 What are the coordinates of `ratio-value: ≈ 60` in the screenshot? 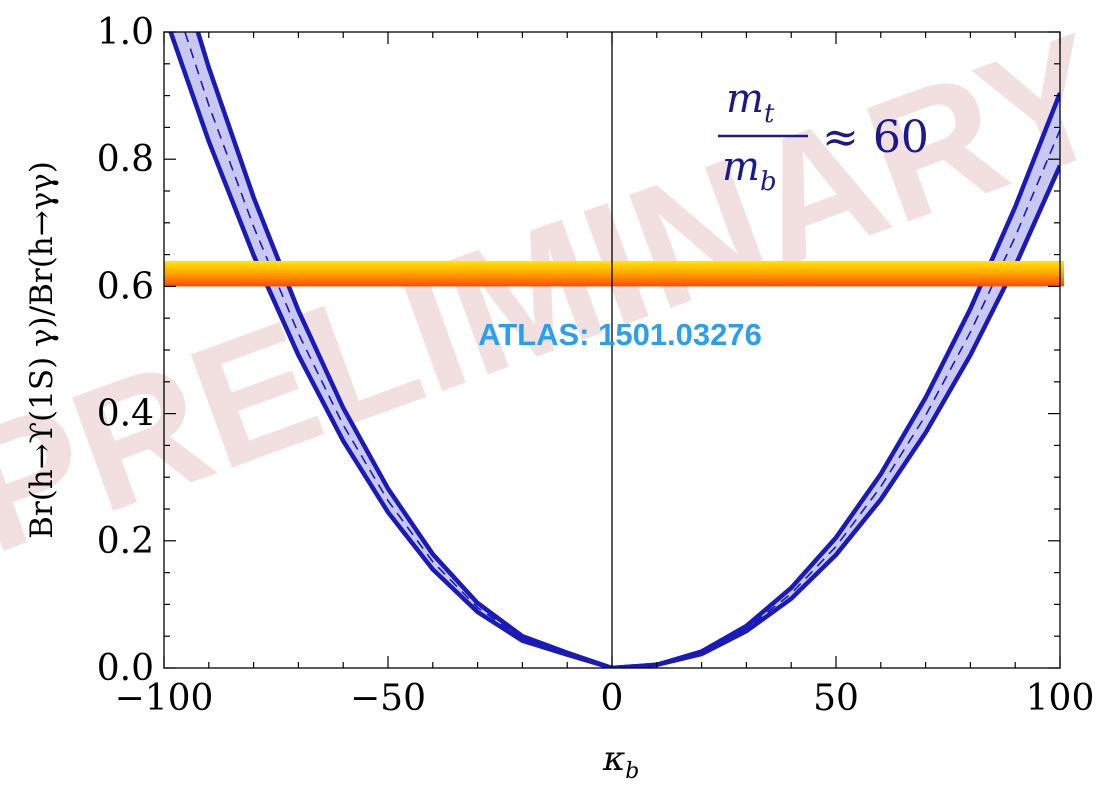 It's located at (875, 137).